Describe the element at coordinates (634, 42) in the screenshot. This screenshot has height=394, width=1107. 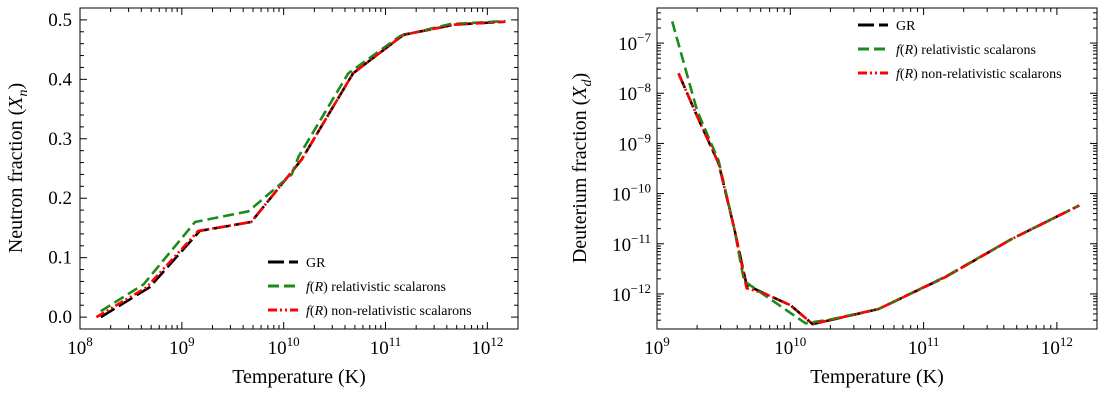
I see `y-tick-label: 10⁻⁷` at that location.